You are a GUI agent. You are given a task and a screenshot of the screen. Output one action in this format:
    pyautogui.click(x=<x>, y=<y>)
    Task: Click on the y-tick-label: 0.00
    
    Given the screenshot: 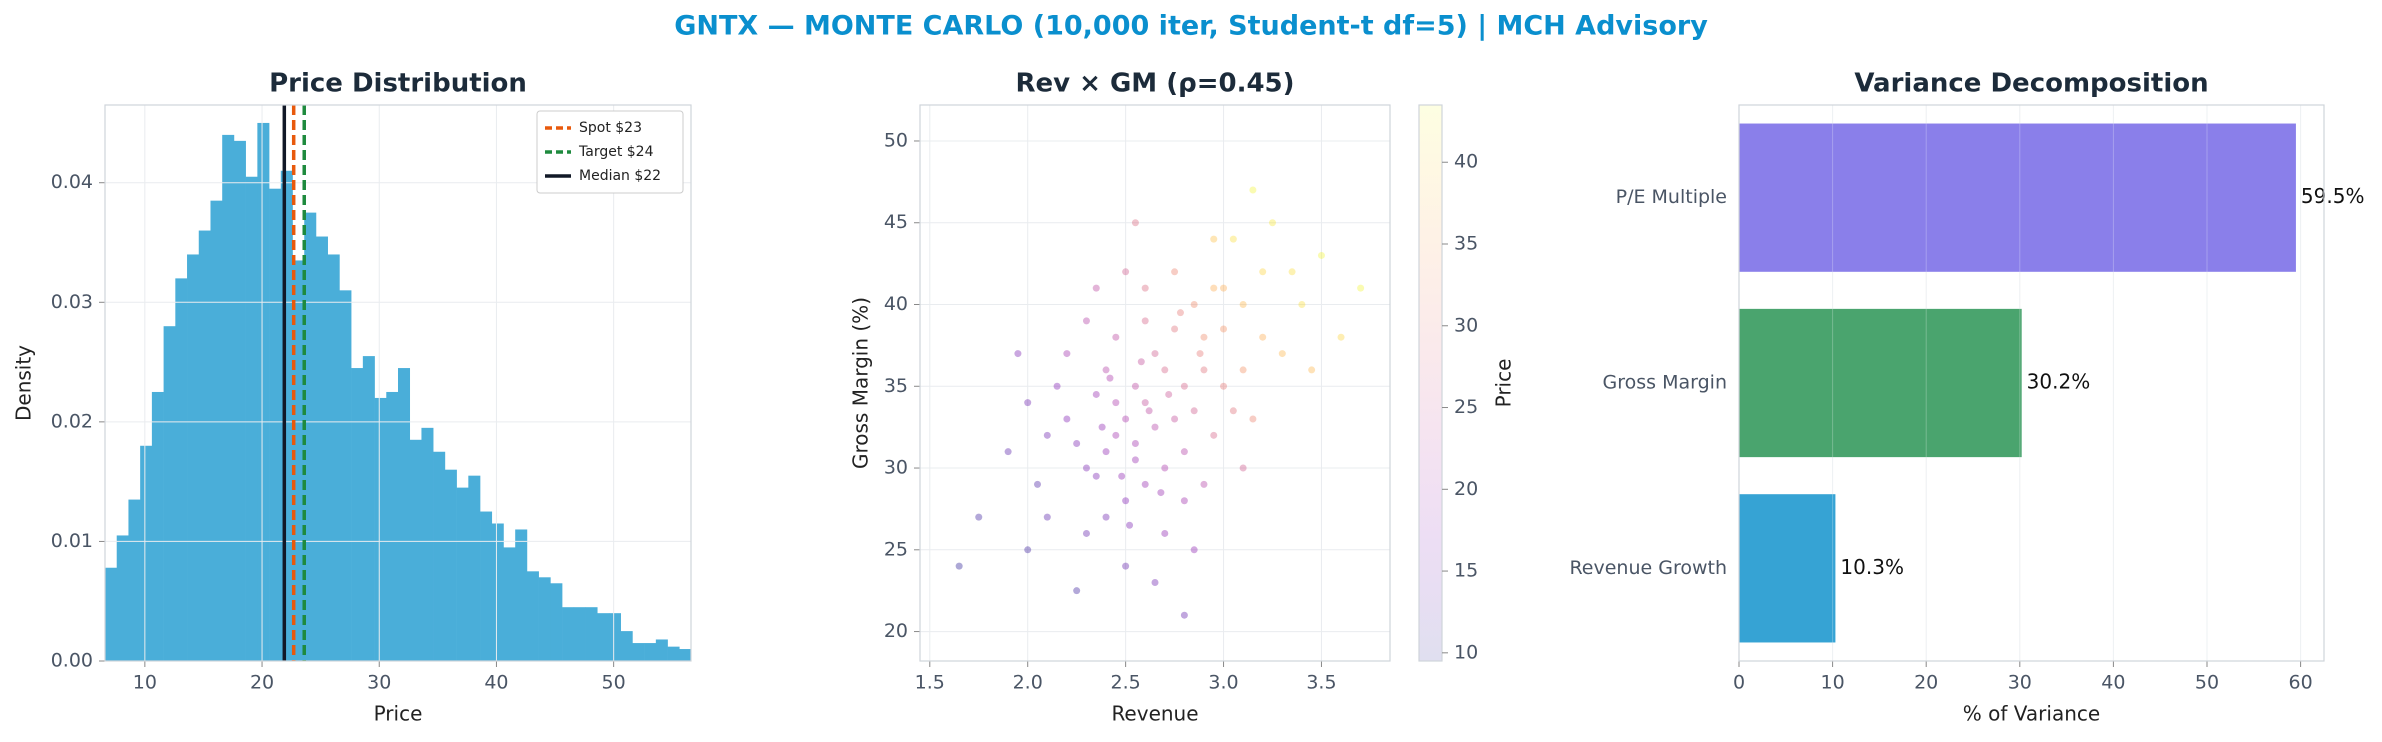 What is the action you would take?
    pyautogui.click(x=72, y=661)
    